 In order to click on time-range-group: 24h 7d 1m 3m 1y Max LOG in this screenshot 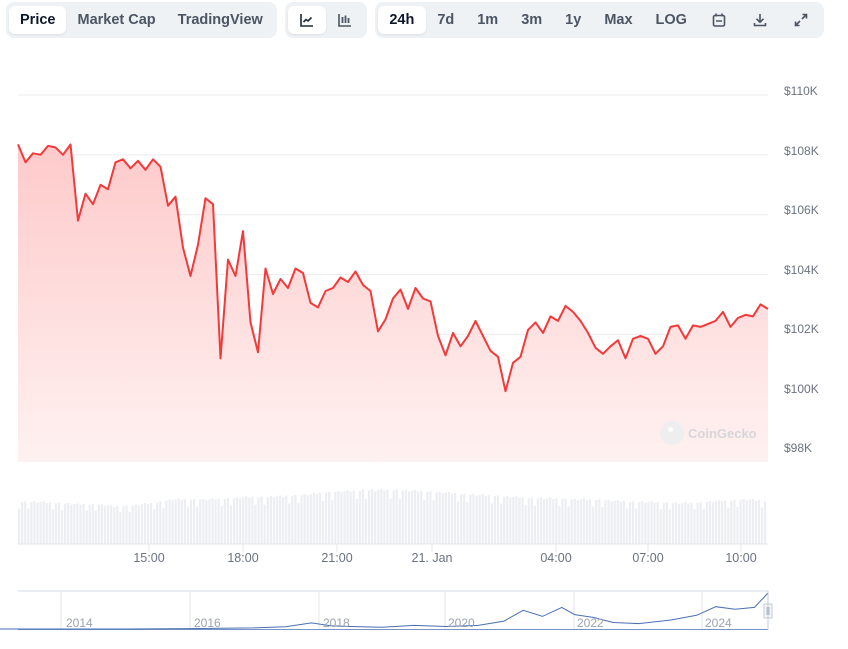, I will do `click(599, 20)`.